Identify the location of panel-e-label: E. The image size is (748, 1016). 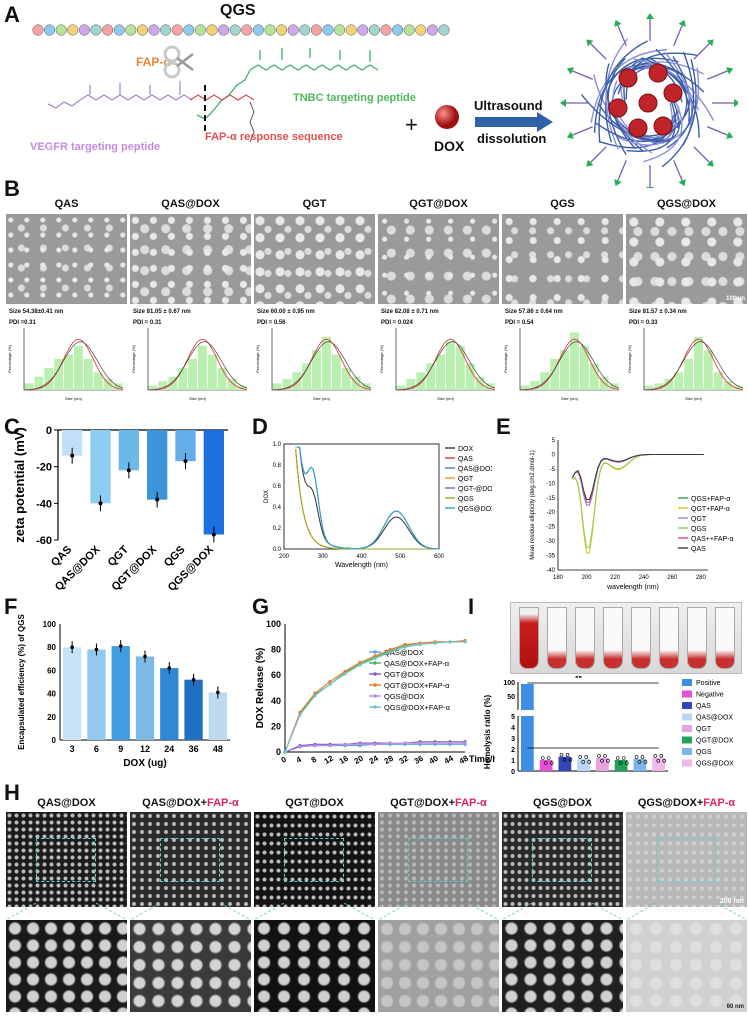
(503, 426).